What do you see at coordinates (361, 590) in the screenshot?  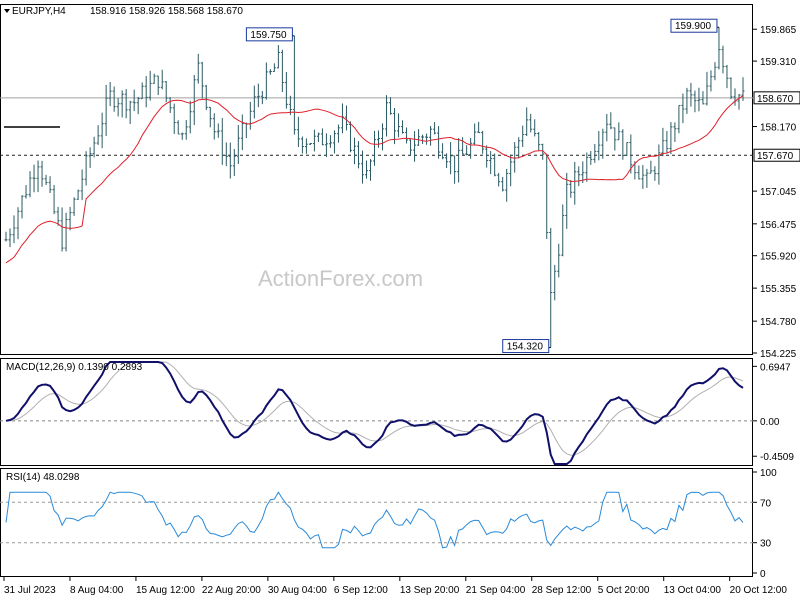 I see `x-tick-label: 6 Sep 12:00` at bounding box center [361, 590].